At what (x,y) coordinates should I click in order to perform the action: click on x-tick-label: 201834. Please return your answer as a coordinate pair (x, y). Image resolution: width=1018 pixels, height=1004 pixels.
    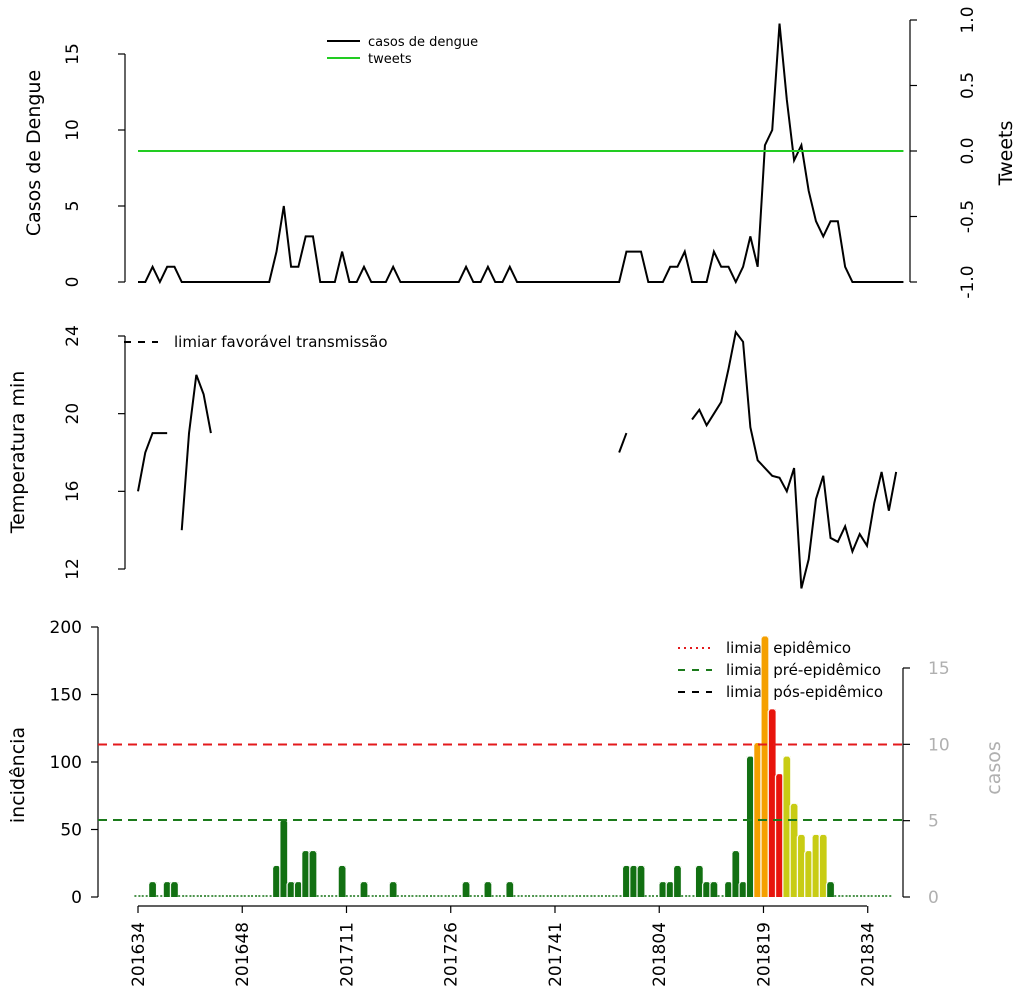
    Looking at the image, I should click on (869, 954).